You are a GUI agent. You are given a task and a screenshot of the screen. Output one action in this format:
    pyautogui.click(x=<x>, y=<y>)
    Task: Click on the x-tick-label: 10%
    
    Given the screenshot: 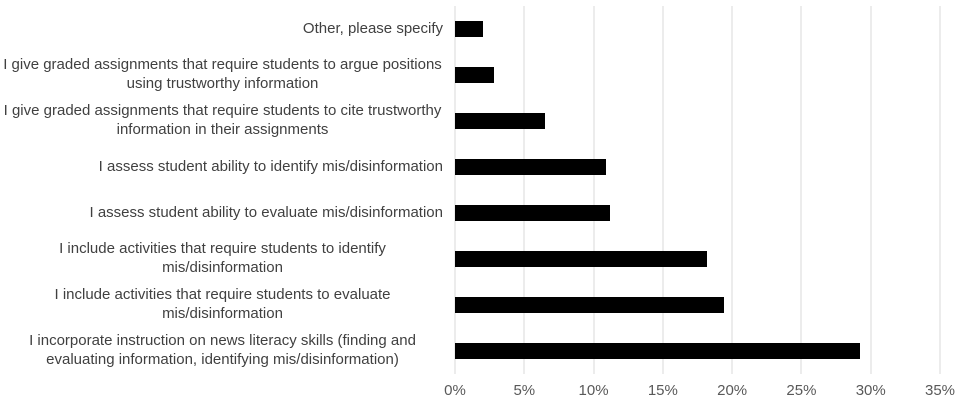 What is the action you would take?
    pyautogui.click(x=593, y=390)
    